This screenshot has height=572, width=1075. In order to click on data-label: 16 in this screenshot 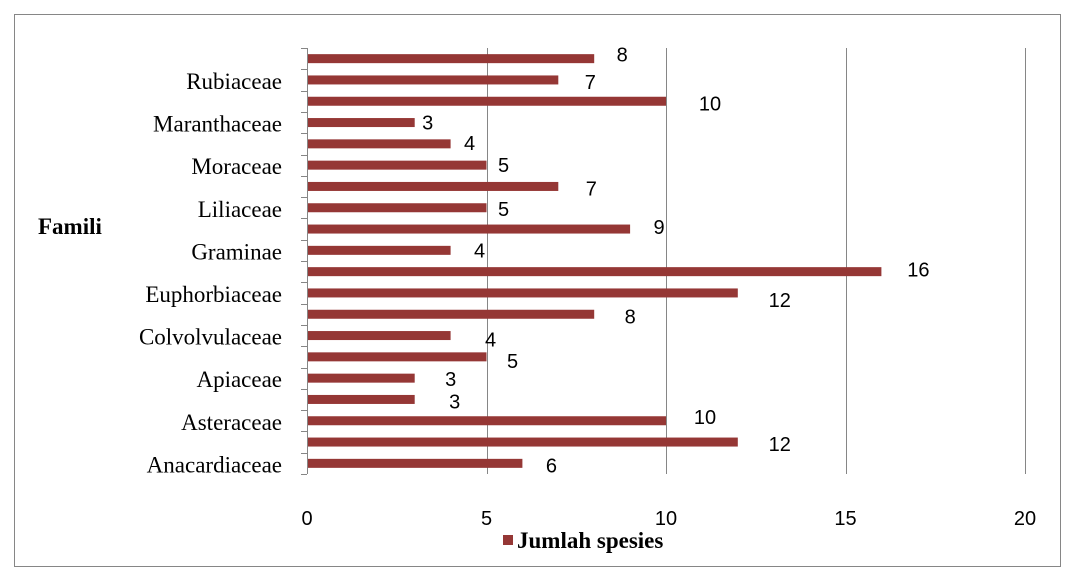, I will do `click(918, 271)`.